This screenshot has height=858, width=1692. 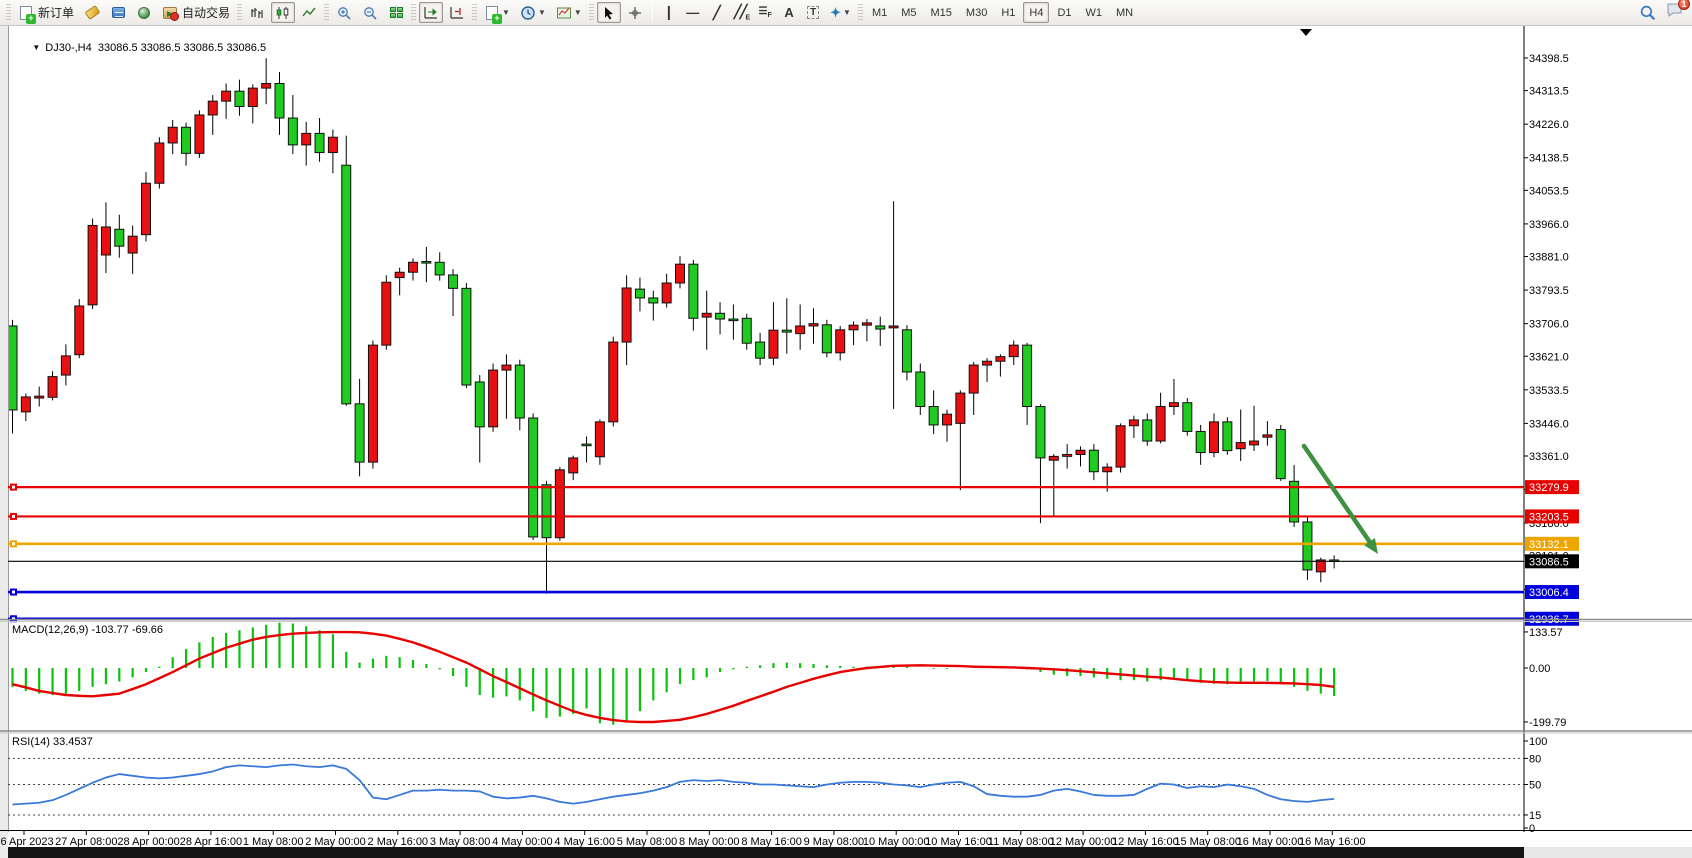 I want to click on zoom-out-button, so click(x=370, y=12).